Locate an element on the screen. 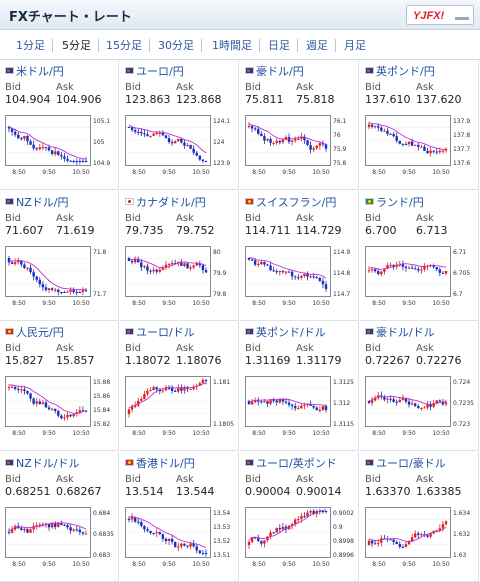 The image size is (480, 582). mini-chart: 1.634 1.632 1.63 8:50 9:50 10:50 is located at coordinates (419, 541).